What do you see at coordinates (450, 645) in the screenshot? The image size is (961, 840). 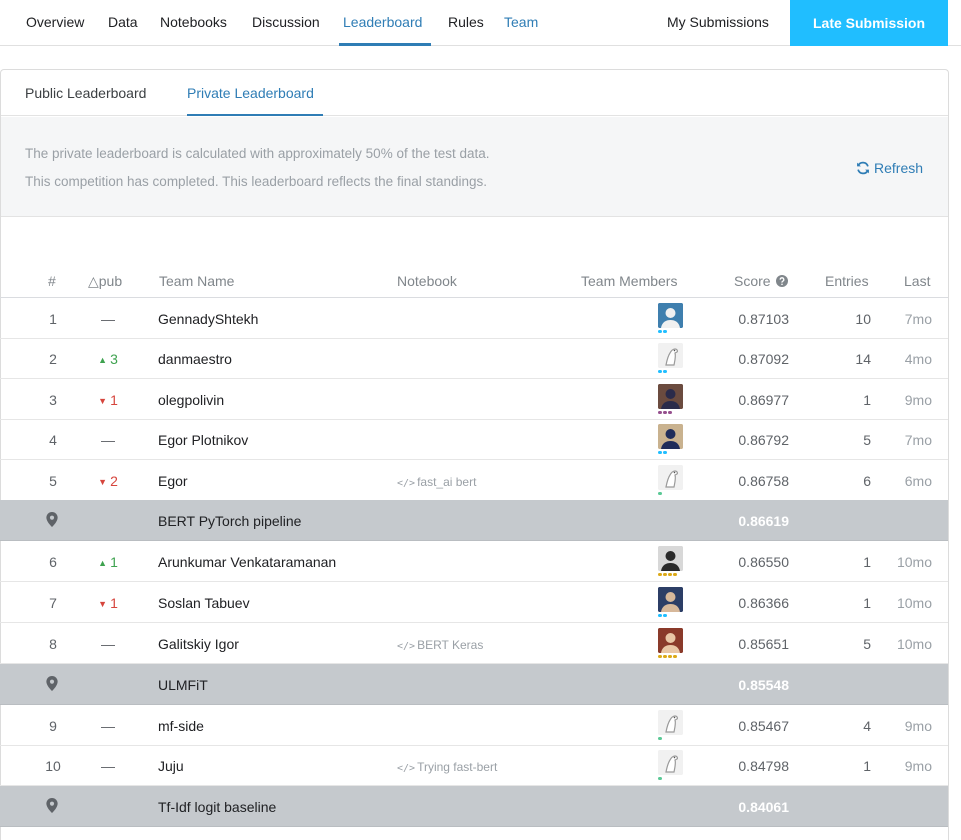 I see `notebook-title: BERT Keras` at bounding box center [450, 645].